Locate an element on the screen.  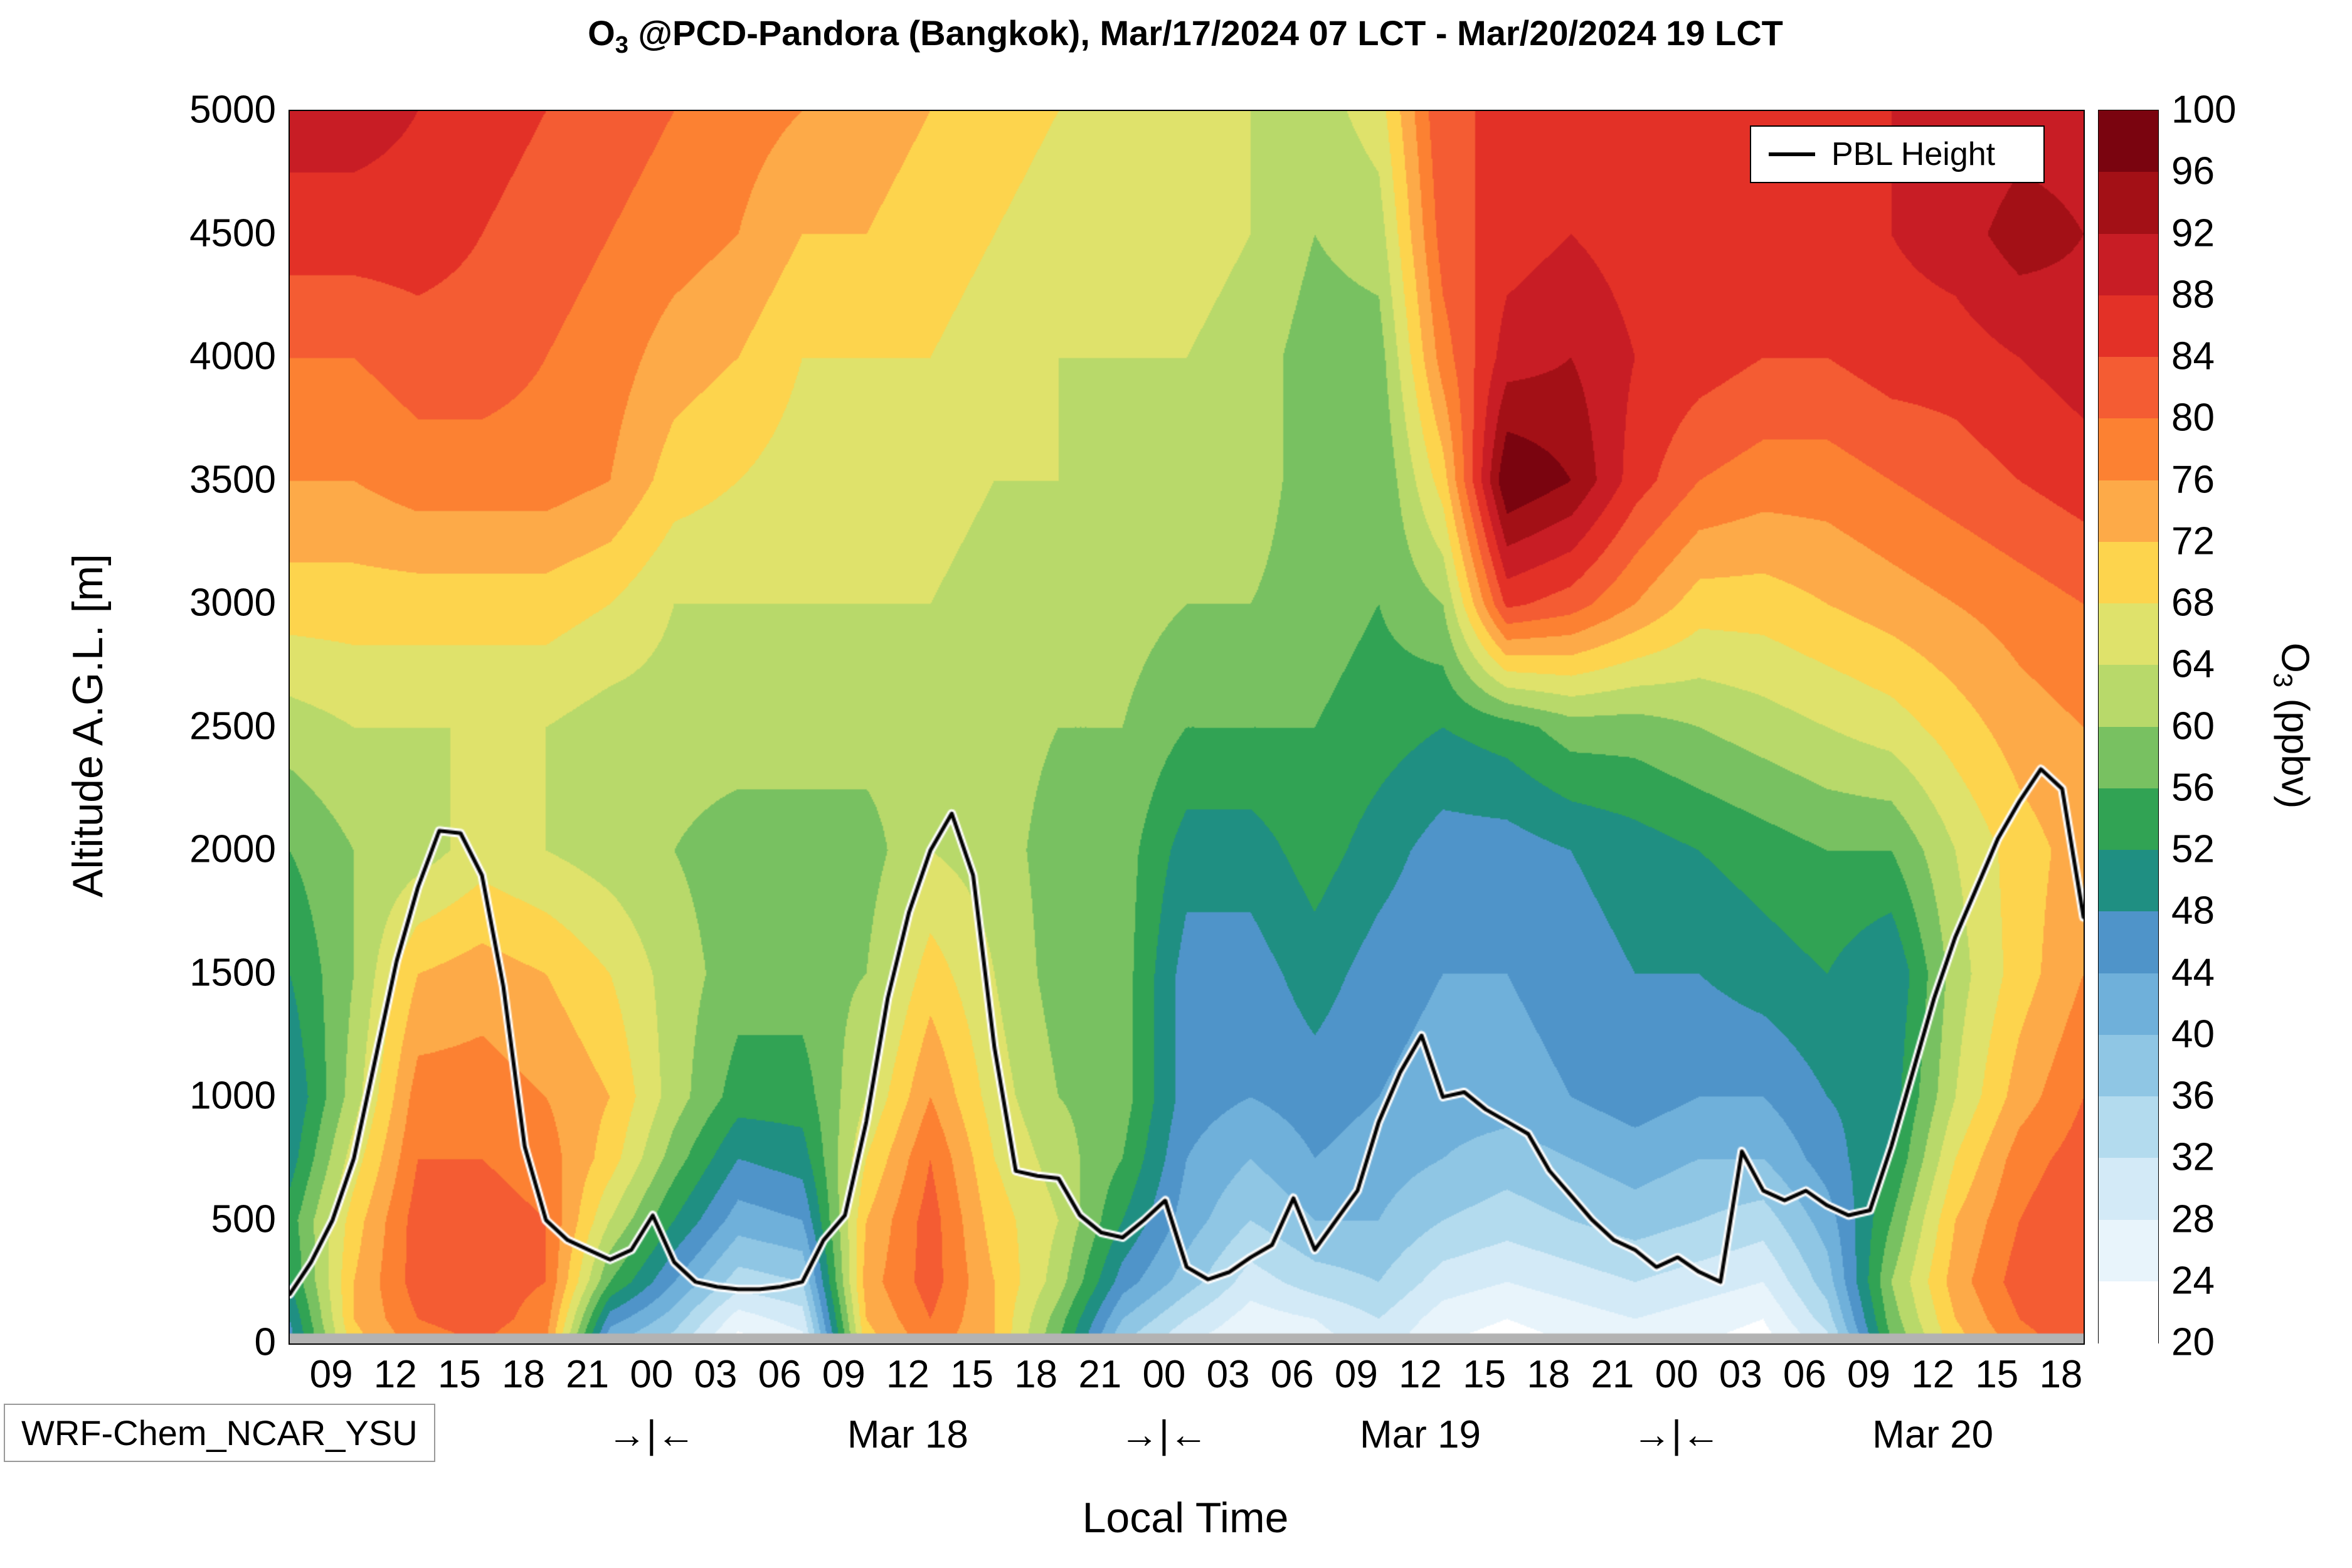
colorbar-title: O3 (ppbv) is located at coordinates (2292, 726).